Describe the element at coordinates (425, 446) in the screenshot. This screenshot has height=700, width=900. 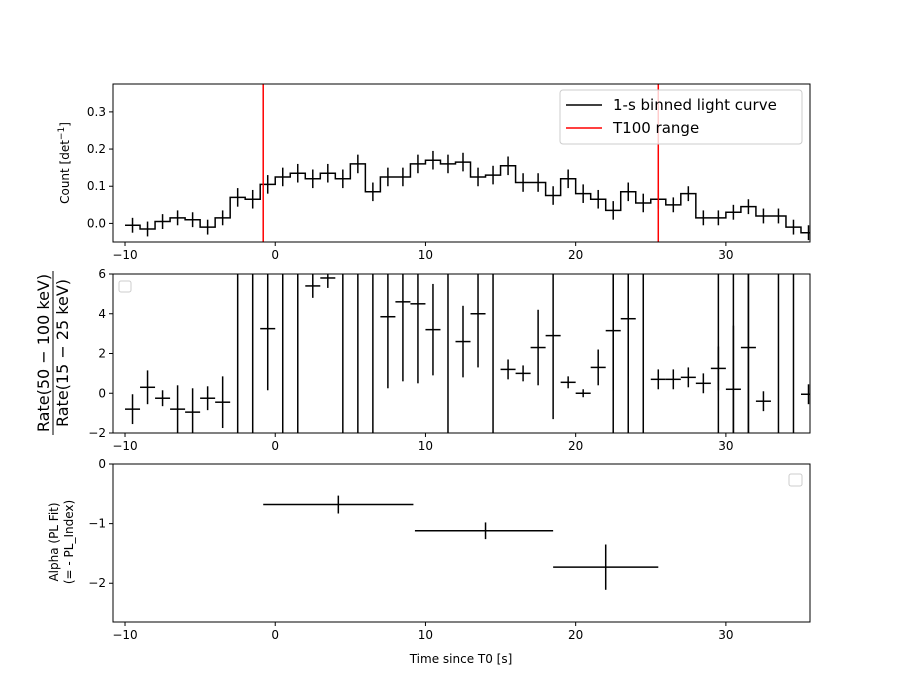
I see `hardness-ratio-x-tick-label: 10` at that location.